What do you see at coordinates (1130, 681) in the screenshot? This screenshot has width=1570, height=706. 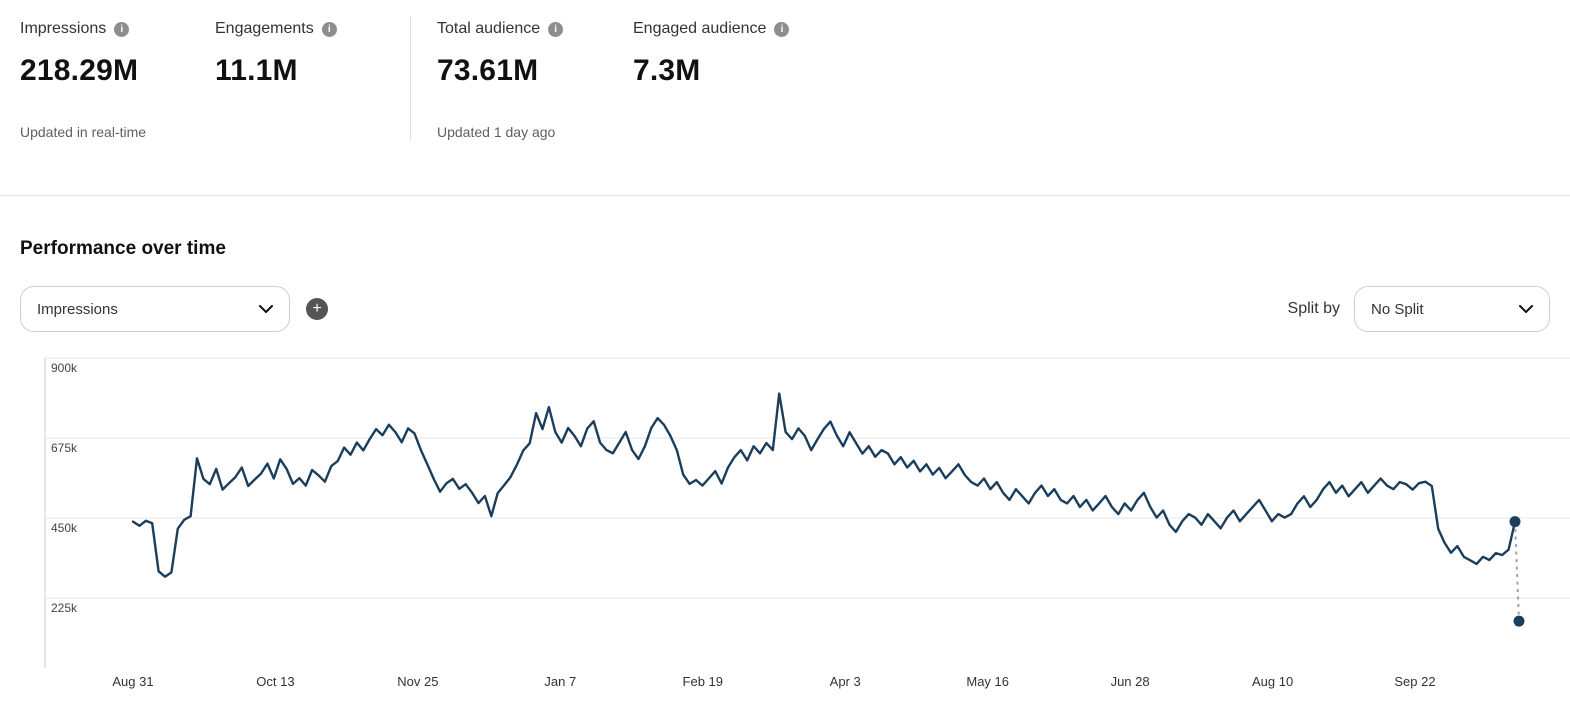 I see `x-tick-label: Jun 28` at bounding box center [1130, 681].